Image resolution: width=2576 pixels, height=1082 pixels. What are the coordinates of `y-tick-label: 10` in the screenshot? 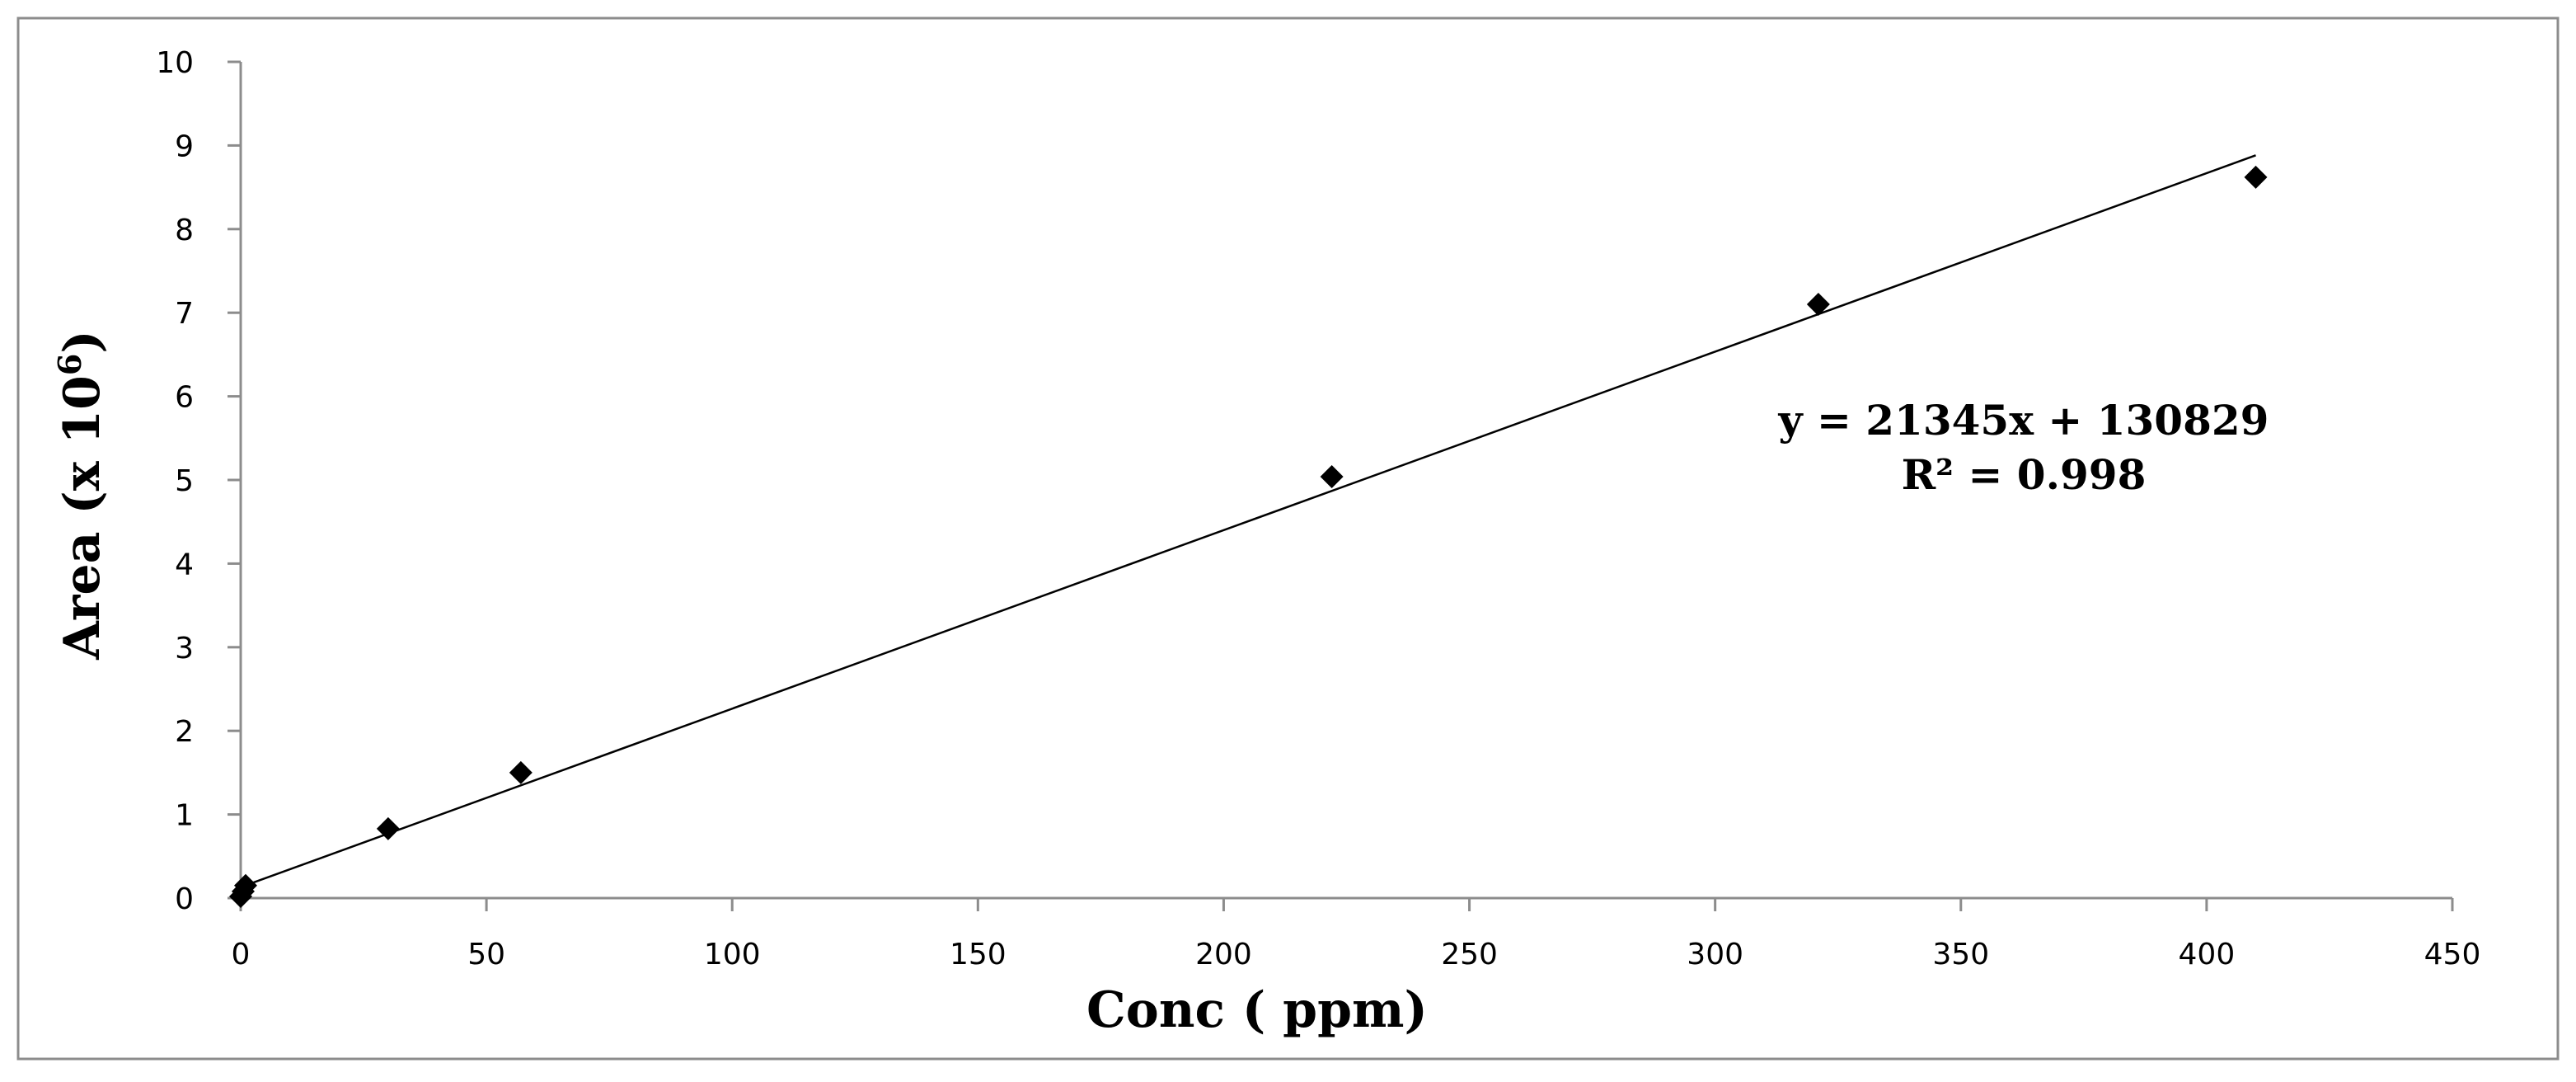 It's located at (175, 63).